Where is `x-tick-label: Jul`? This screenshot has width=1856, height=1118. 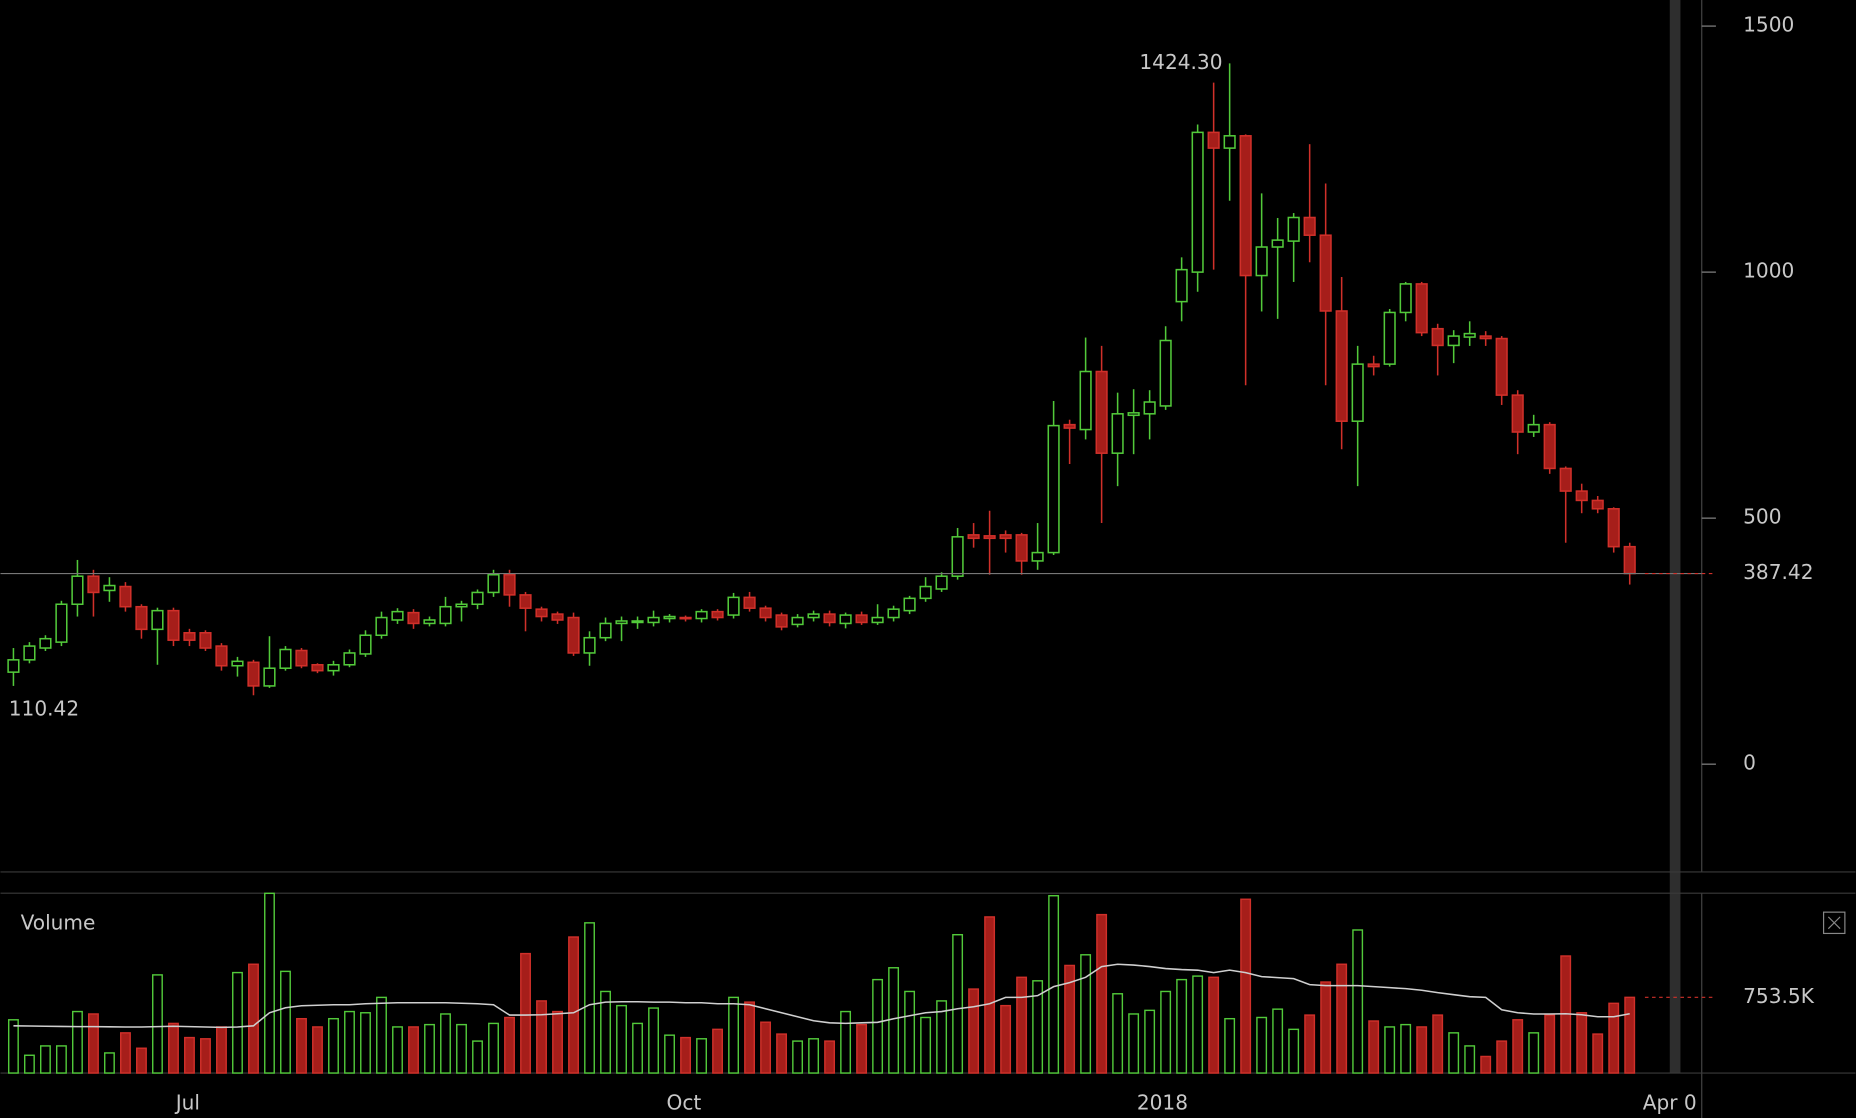
x-tick-label: Jul is located at coordinates (187, 1102).